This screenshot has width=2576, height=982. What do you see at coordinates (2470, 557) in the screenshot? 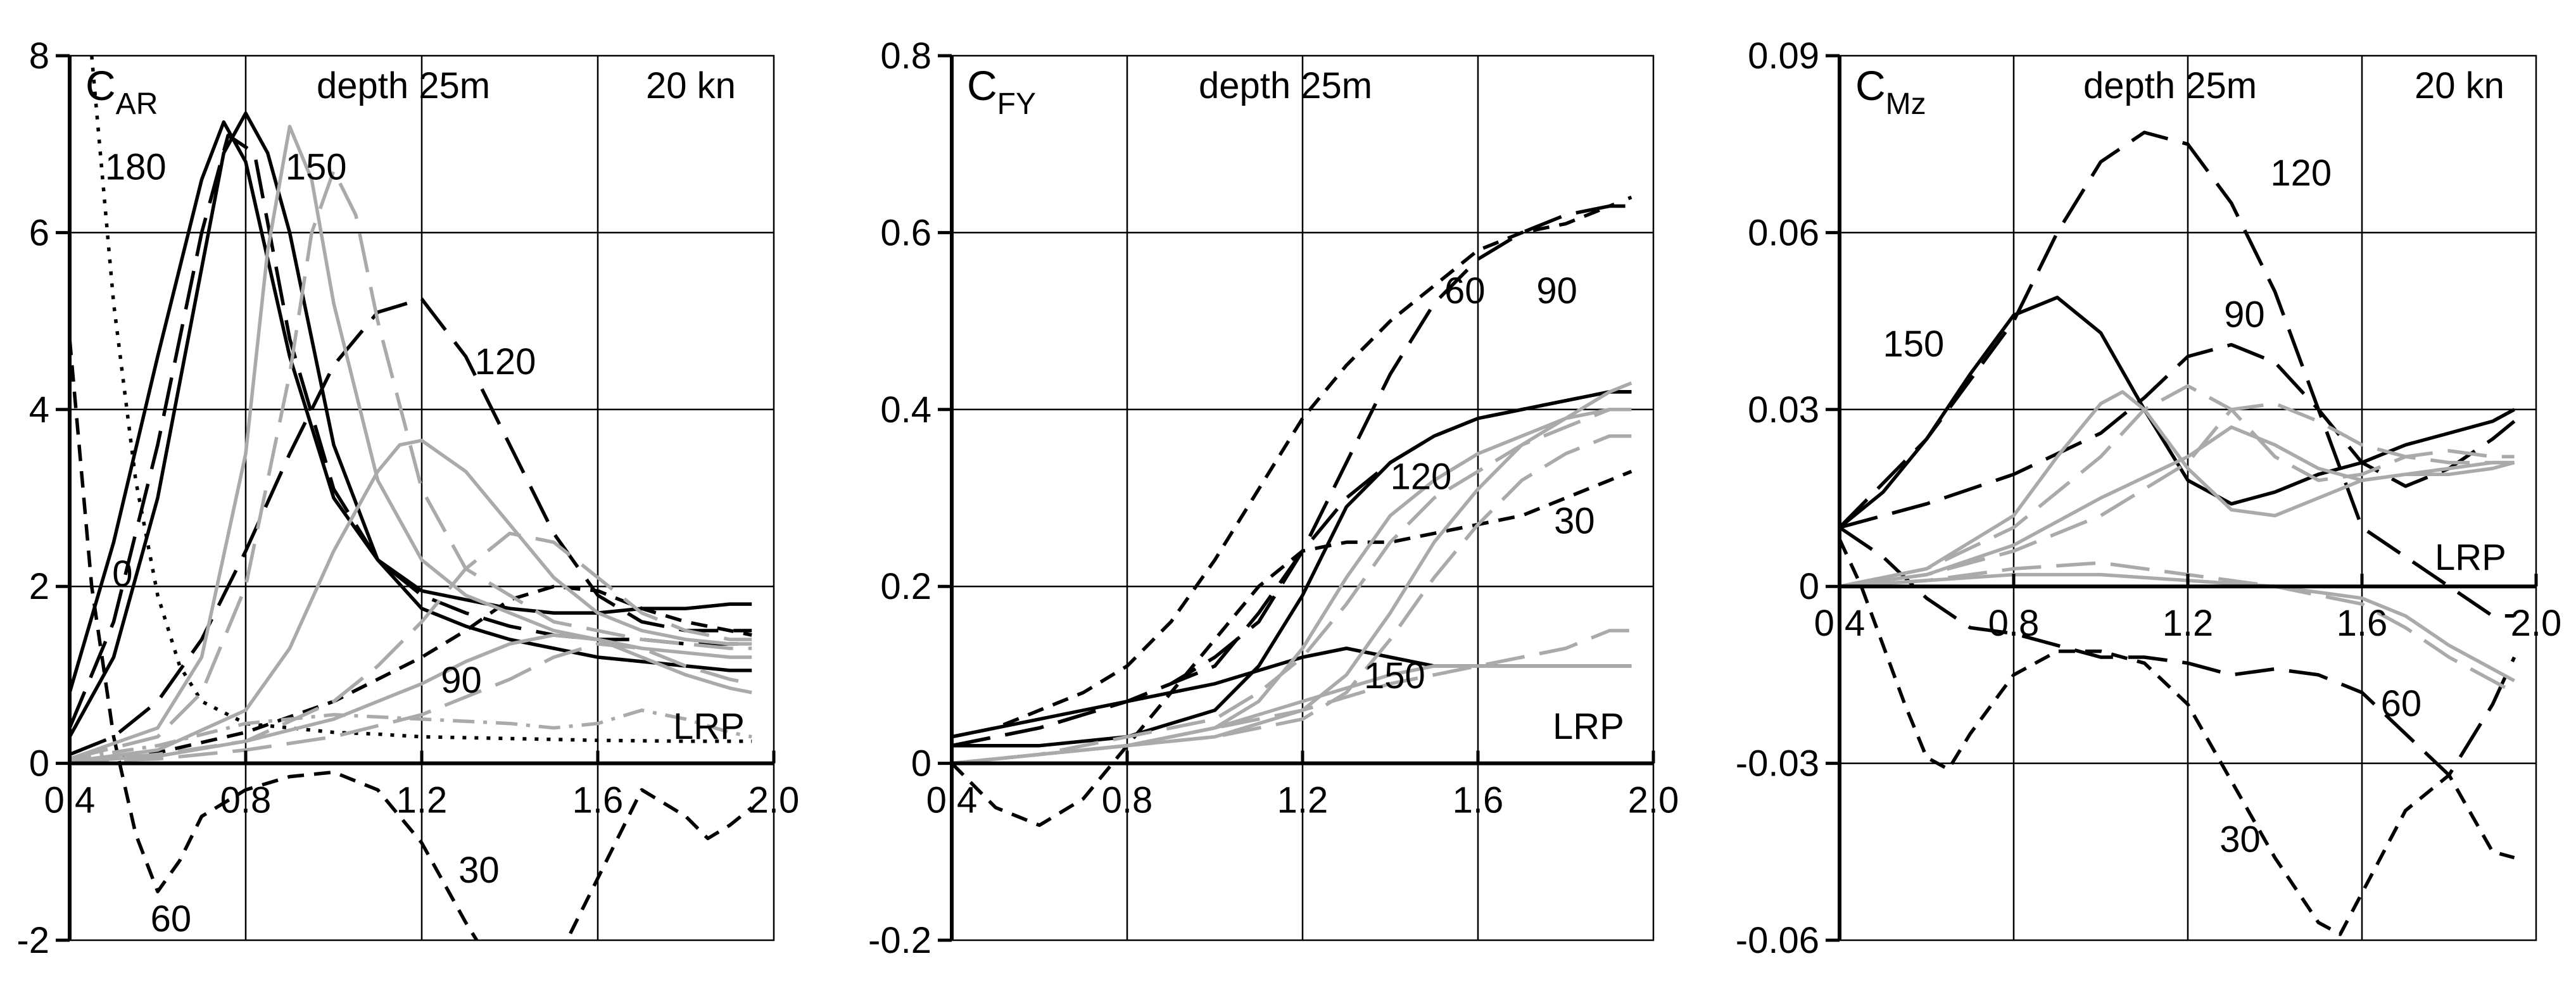
I see `lrp-label-cmz: LRP` at bounding box center [2470, 557].